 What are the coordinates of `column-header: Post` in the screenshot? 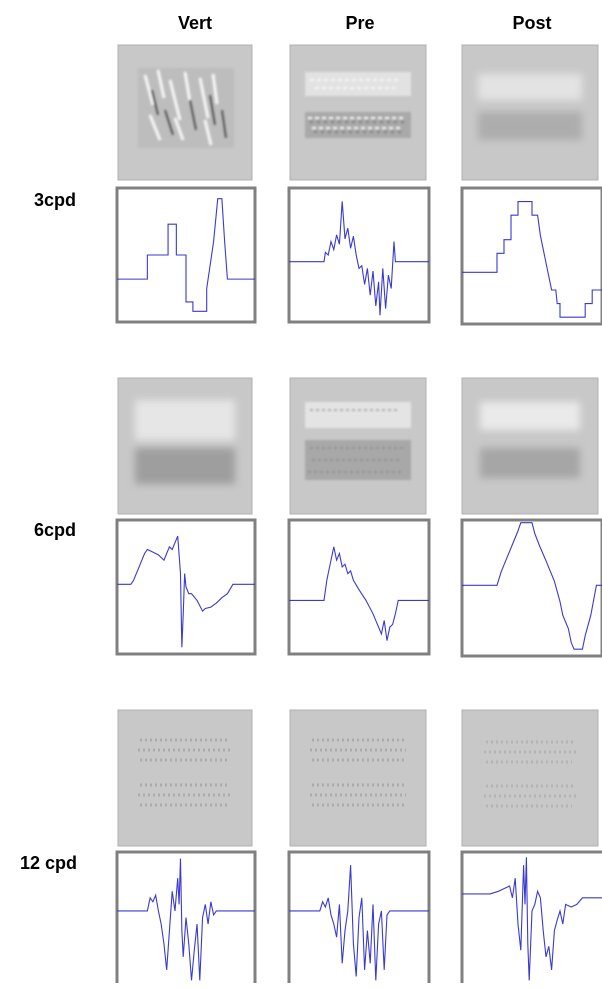 It's located at (531, 23).